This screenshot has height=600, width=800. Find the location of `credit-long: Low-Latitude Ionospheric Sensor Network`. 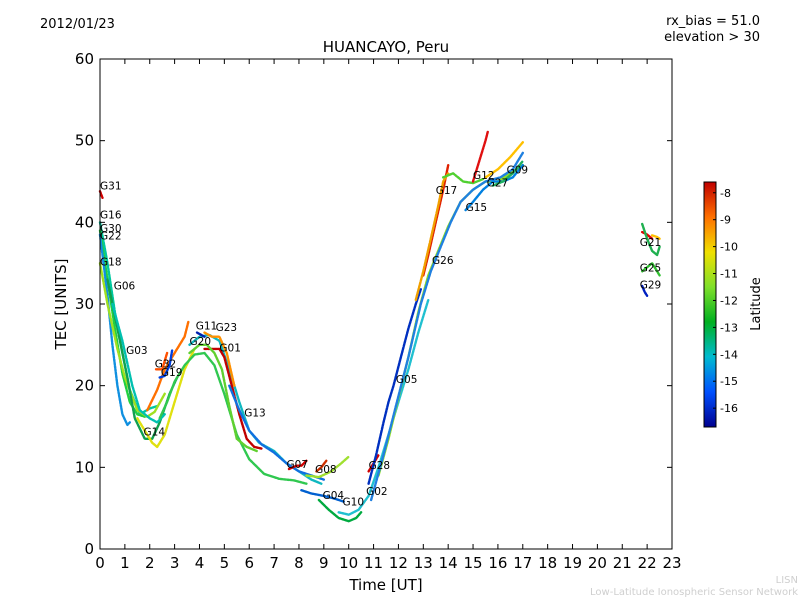

credit-long: Low-Latitude Ionospheric Sensor Network is located at coordinates (694, 592).